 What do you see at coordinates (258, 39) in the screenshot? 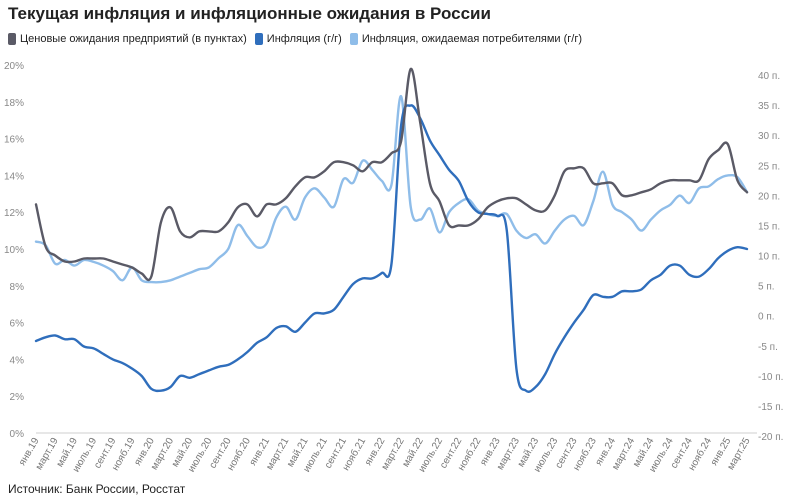
I see `legend-swatch-inflation` at bounding box center [258, 39].